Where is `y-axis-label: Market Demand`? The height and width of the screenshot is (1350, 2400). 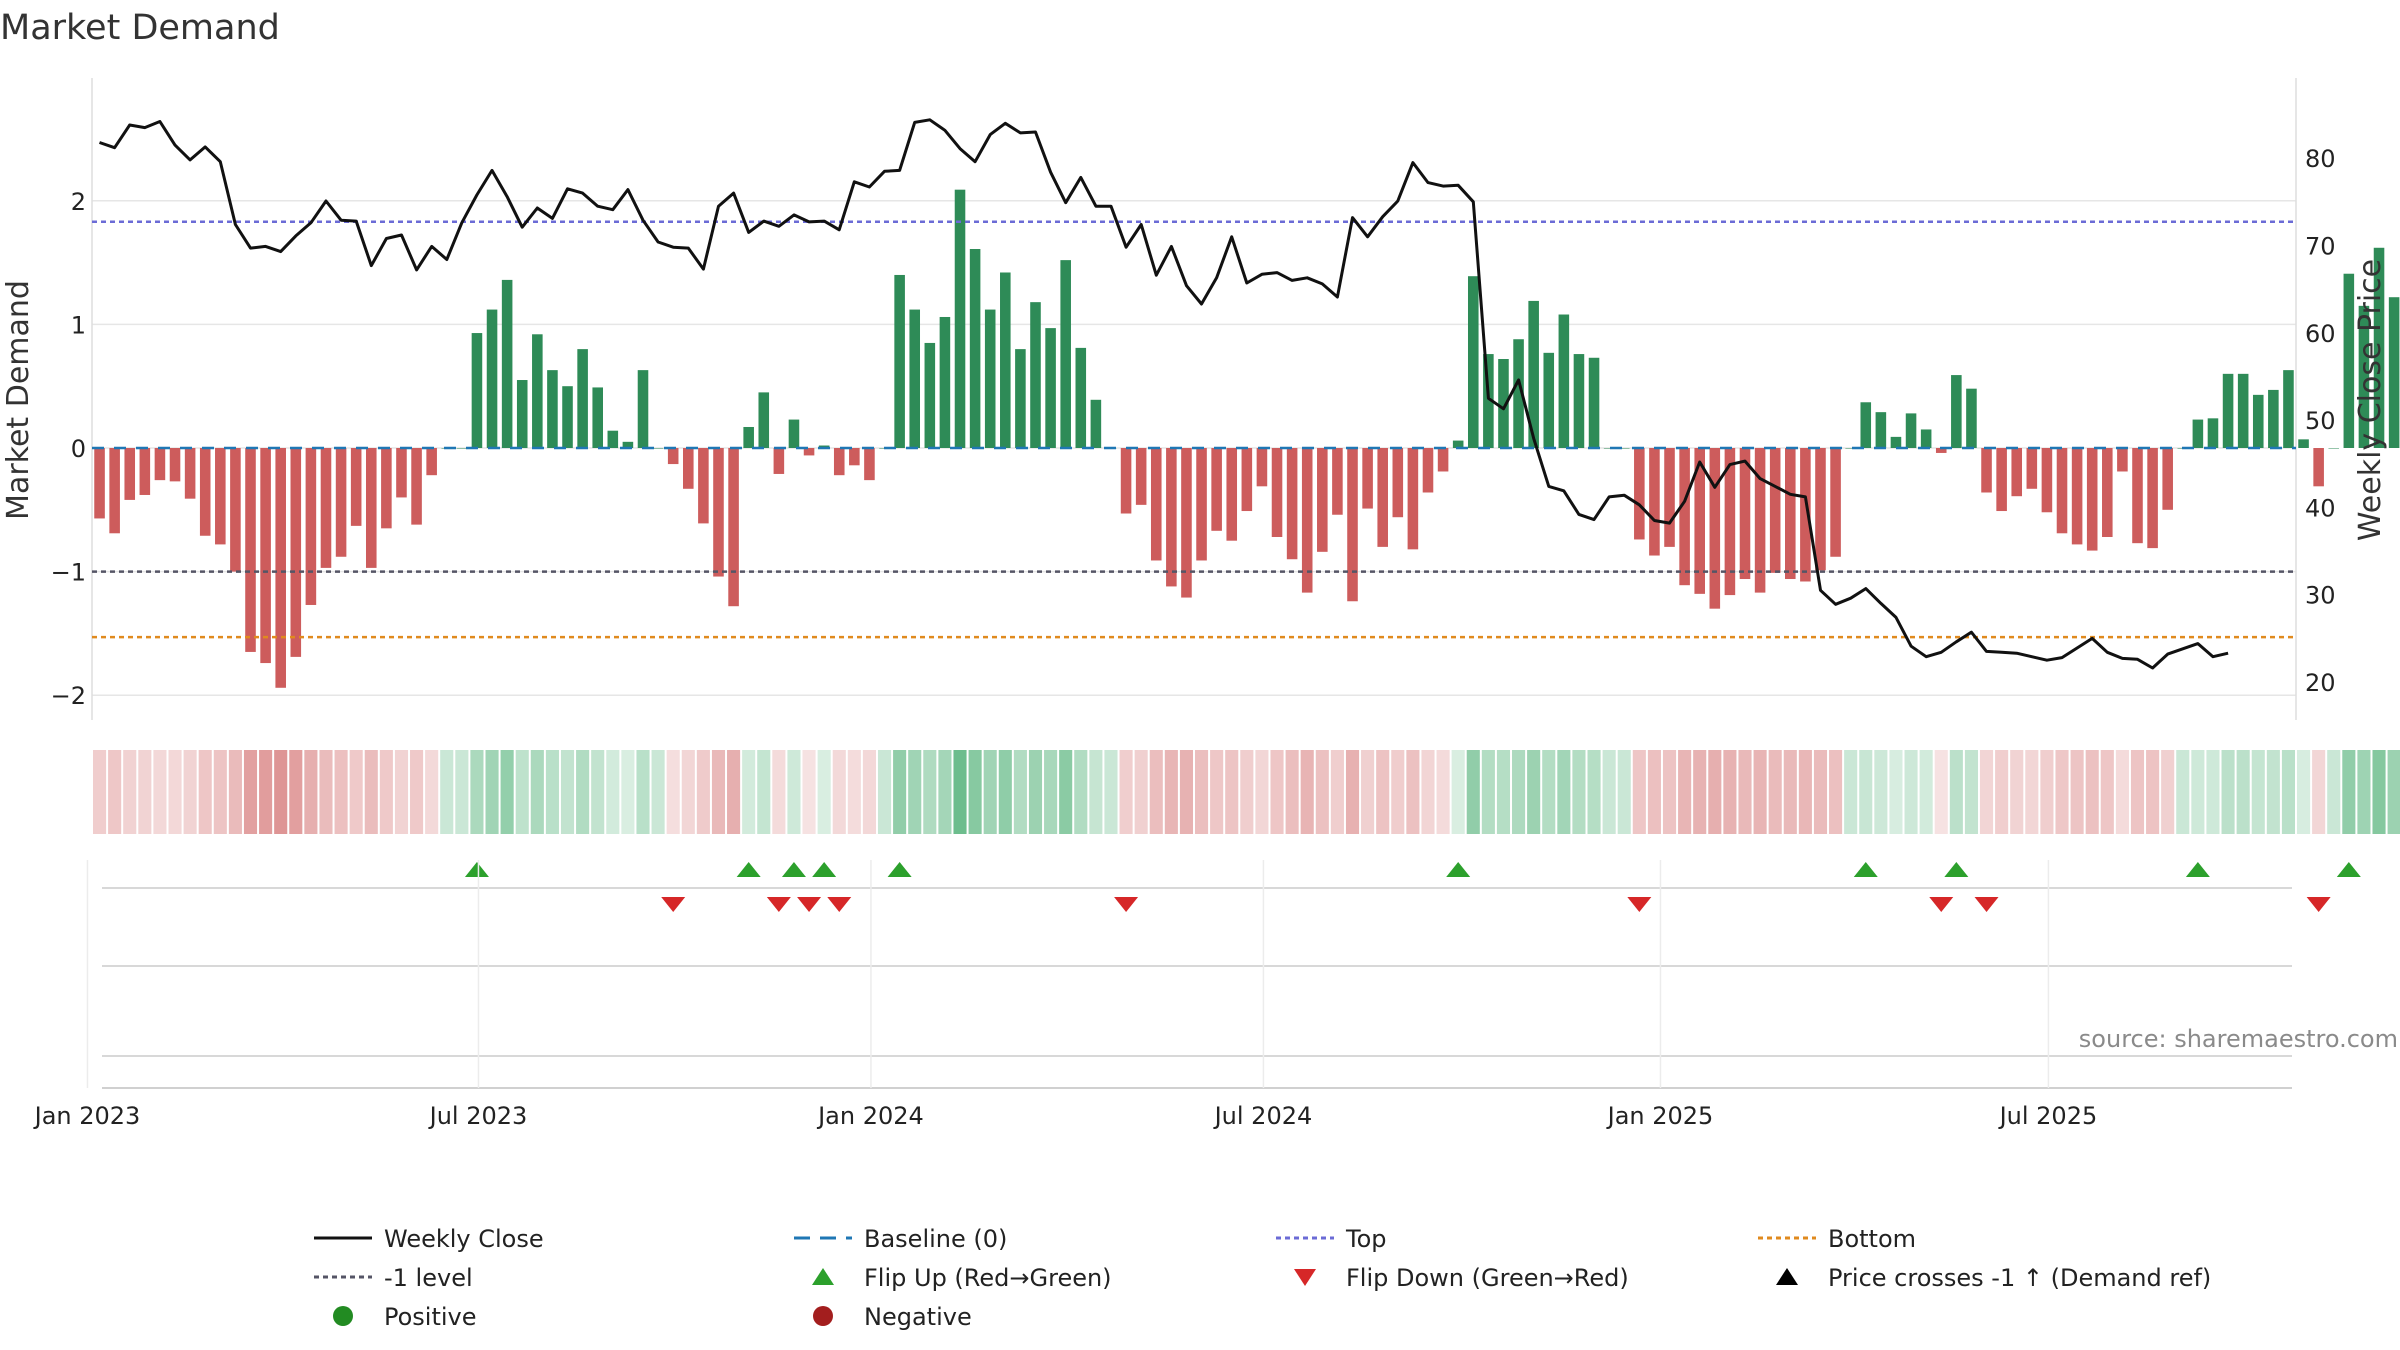
y-axis-label: Market Demand is located at coordinates (18, 400).